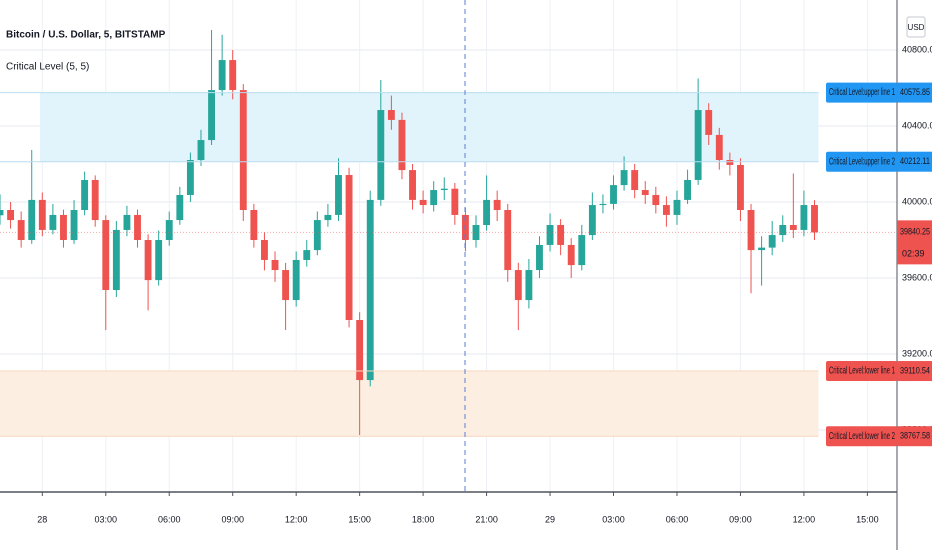 The height and width of the screenshot is (550, 932). What do you see at coordinates (915, 232) in the screenshot?
I see `last-price: 39840.25` at bounding box center [915, 232].